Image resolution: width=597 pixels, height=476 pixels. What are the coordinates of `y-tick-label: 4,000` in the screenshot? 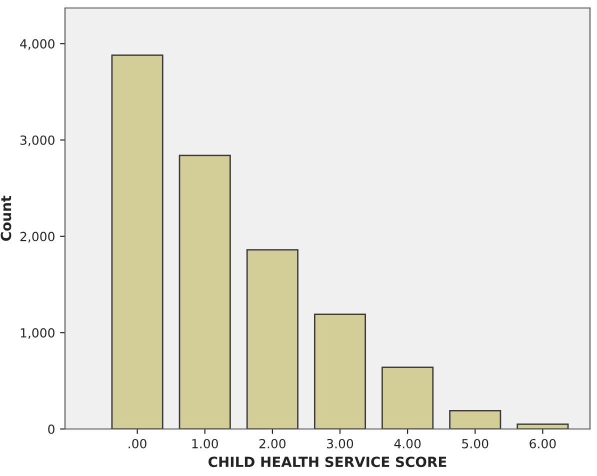 It's located at (37, 44).